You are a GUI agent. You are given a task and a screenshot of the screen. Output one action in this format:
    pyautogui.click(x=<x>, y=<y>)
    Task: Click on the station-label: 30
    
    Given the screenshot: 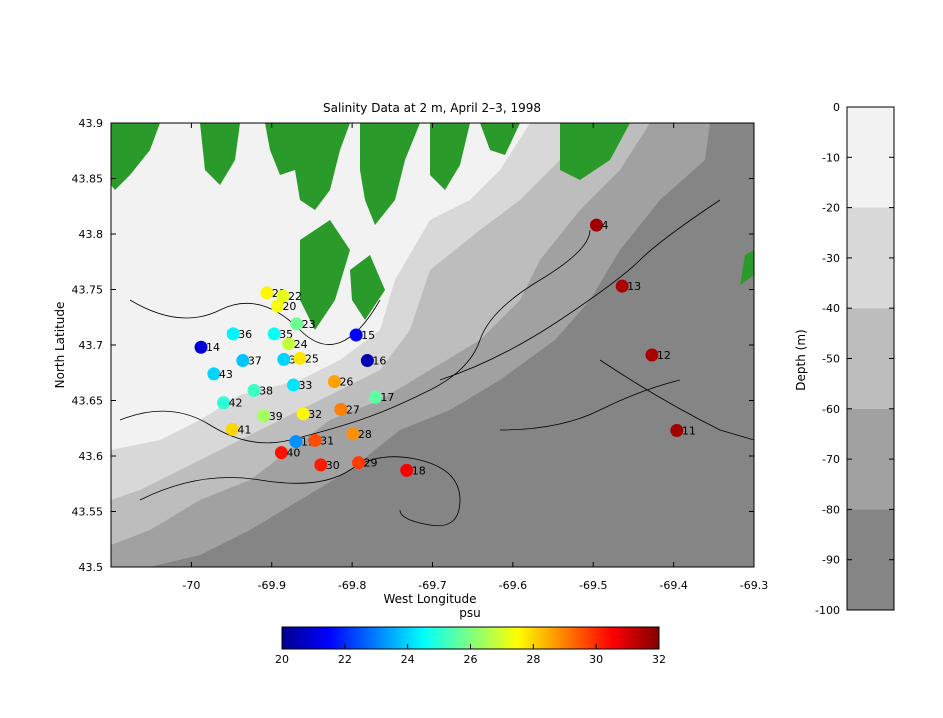 What is the action you would take?
    pyautogui.click(x=333, y=465)
    